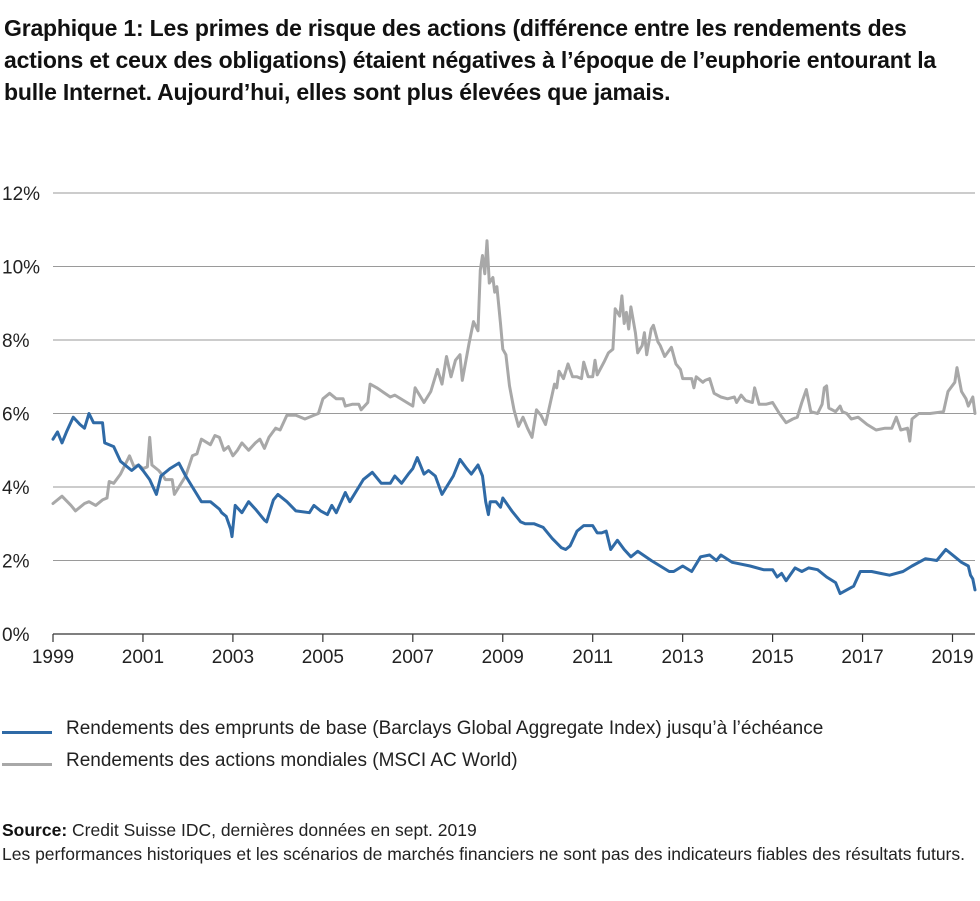 The image size is (980, 901). Describe the element at coordinates (143, 657) in the screenshot. I see `x-tick-label: 2001` at that location.